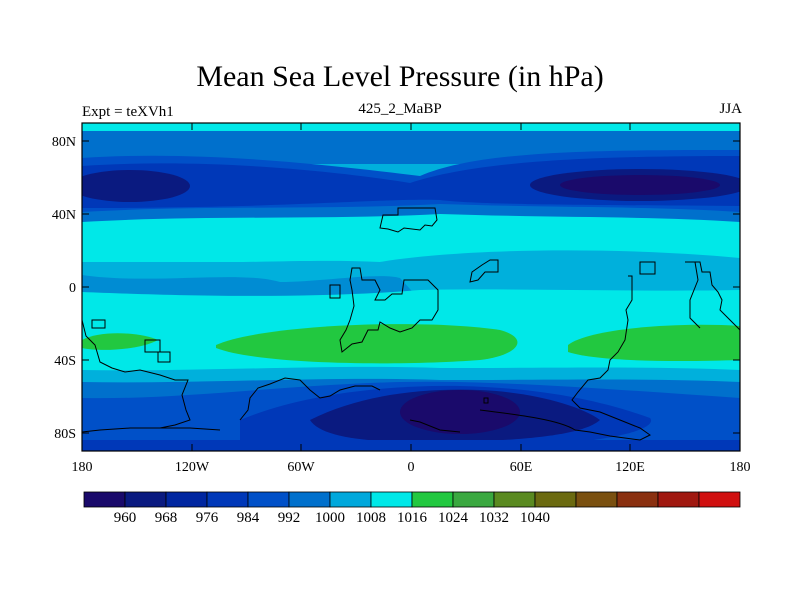 This screenshot has width=800, height=600. Describe the element at coordinates (400, 76) in the screenshot. I see `chart-title: Mean Sea Level Pressure (in hPa)` at that location.